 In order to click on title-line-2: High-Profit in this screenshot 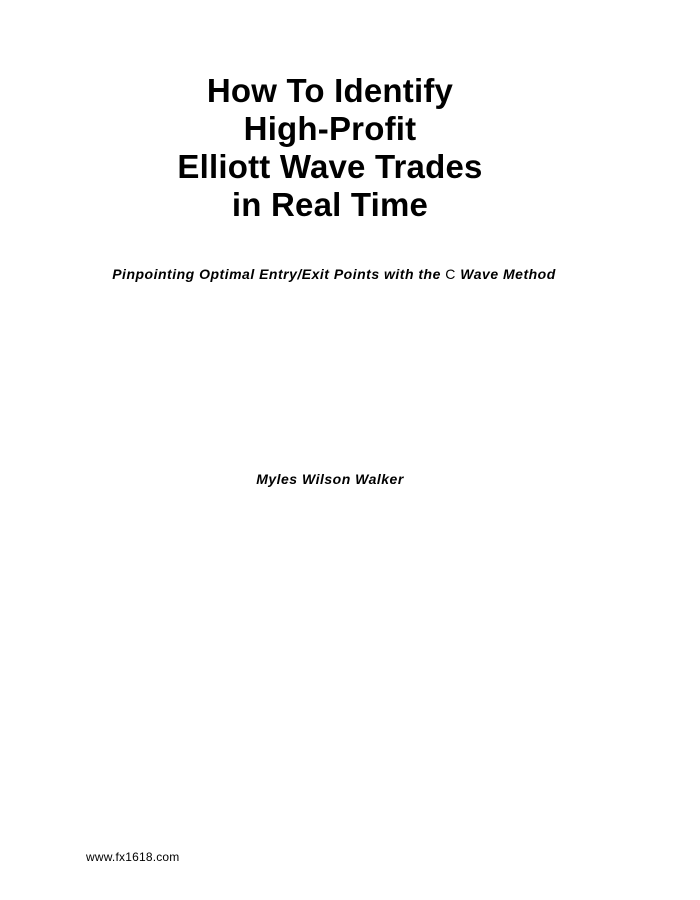, I will do `click(330, 128)`.